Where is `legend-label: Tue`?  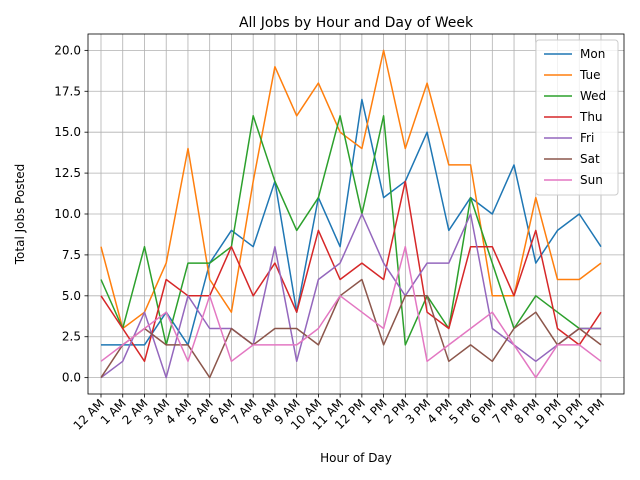 legend-label: Tue is located at coordinates (590, 75).